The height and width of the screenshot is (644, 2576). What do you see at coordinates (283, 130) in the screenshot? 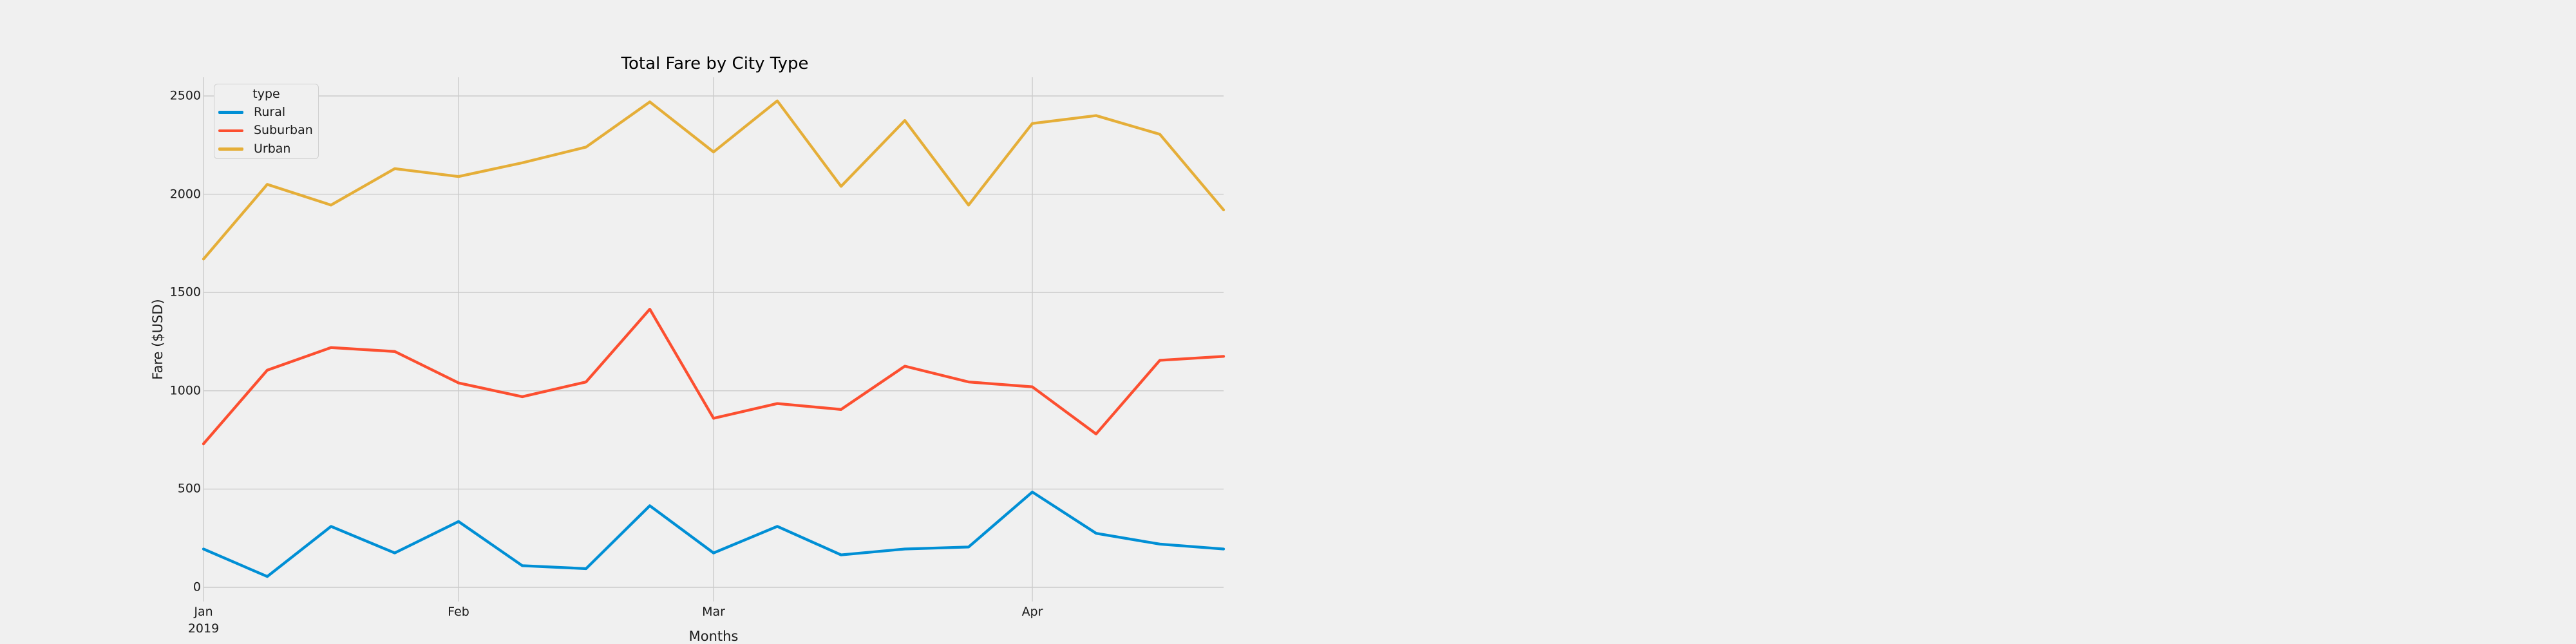
I see `legend-label: Suburban` at bounding box center [283, 130].